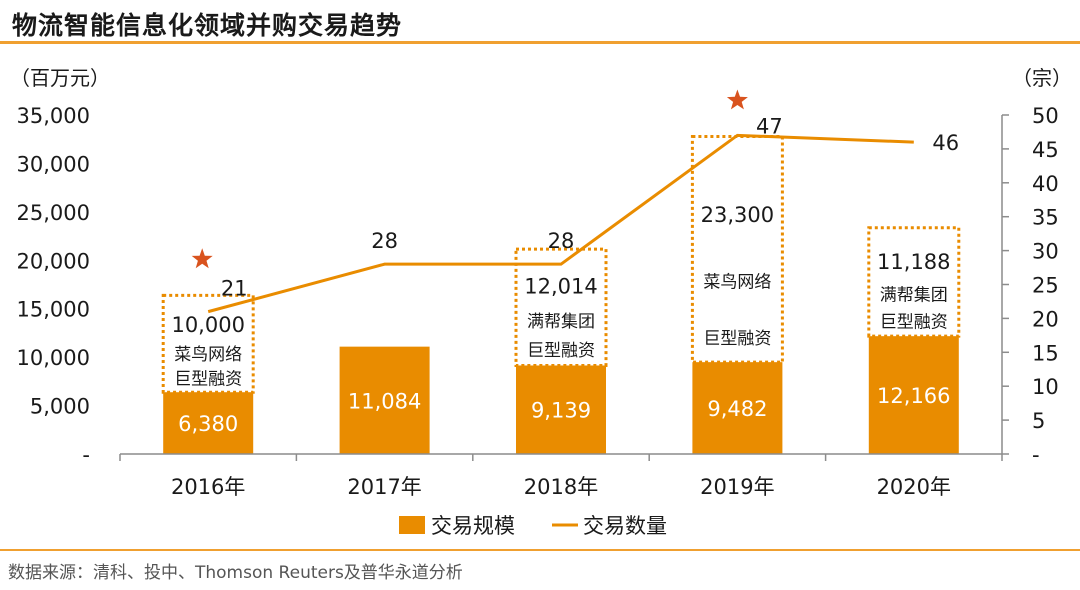 The height and width of the screenshot is (590, 1080). Describe the element at coordinates (1042, 78) in the screenshot. I see `right-axis-unit: （宗）` at that location.